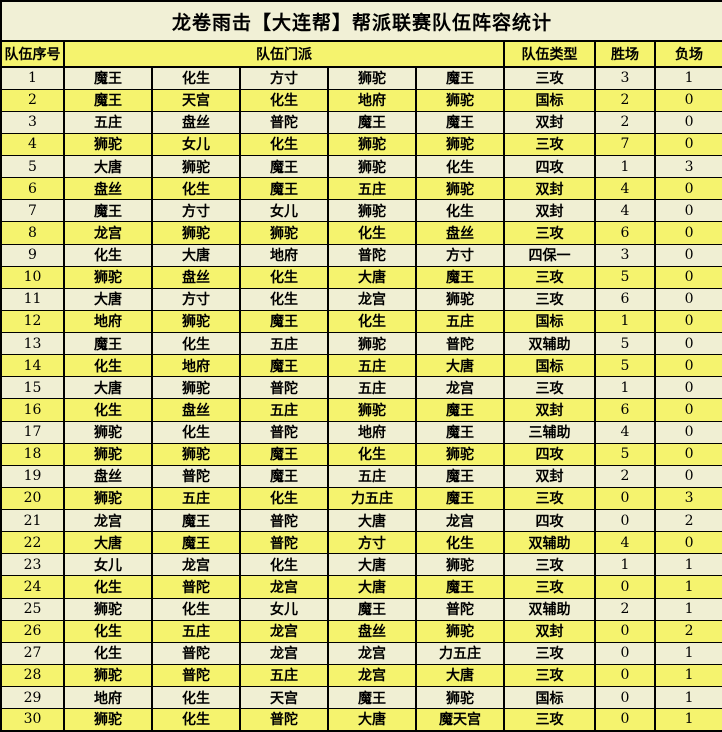  I want to click on table-row: 9 化生 大唐 地府 普陀 方寸 四保一 3 0, so click(361, 255).